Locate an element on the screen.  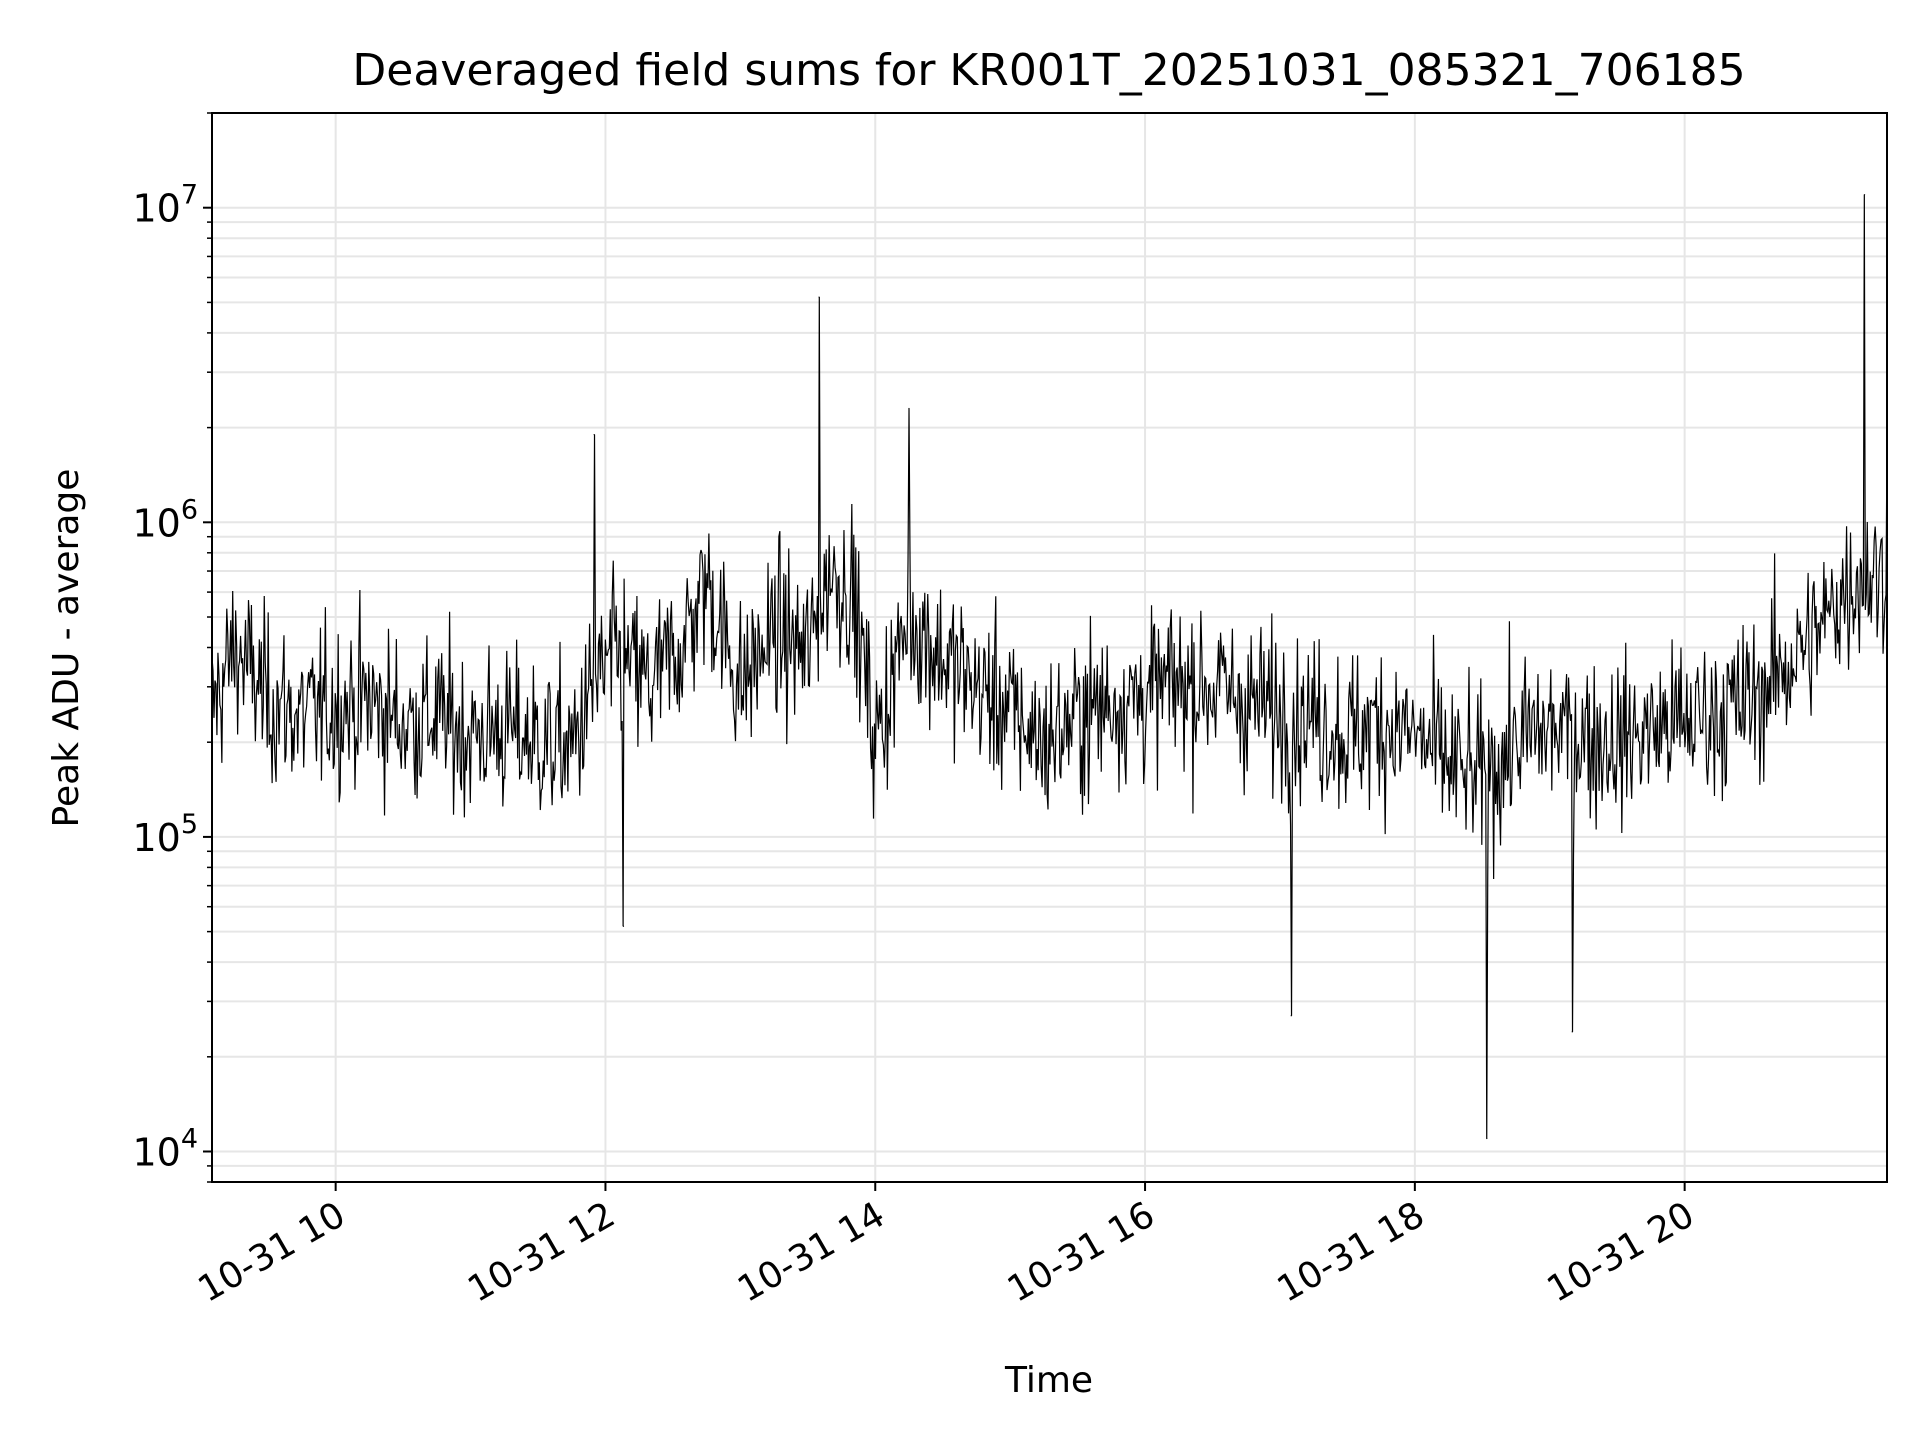
y-axis-ticks: 10⁴ 10⁵ 10⁶ 10⁷ is located at coordinates (172, 647).